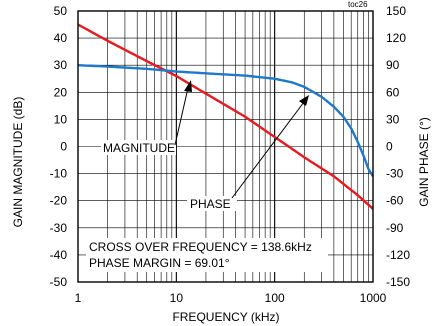 This screenshot has width=434, height=326. What do you see at coordinates (393, 119) in the screenshot?
I see `y-right-tick-label: 30` at bounding box center [393, 119].